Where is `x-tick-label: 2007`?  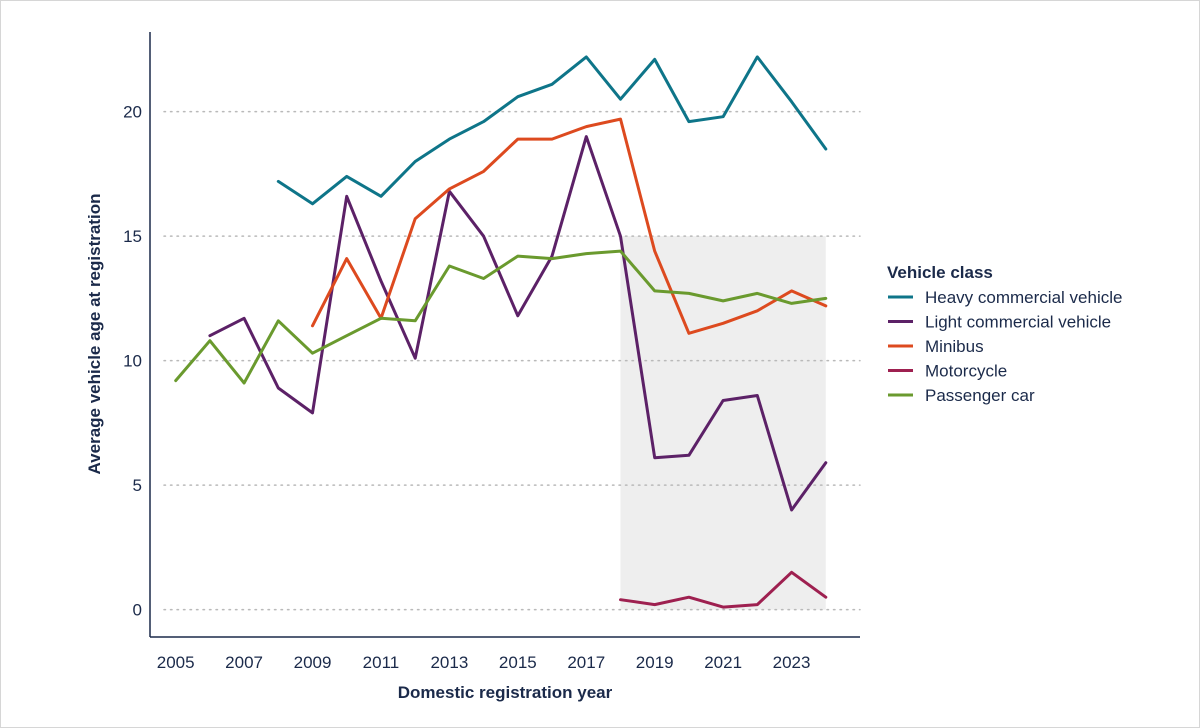
x-tick-label: 2007 is located at coordinates (244, 662).